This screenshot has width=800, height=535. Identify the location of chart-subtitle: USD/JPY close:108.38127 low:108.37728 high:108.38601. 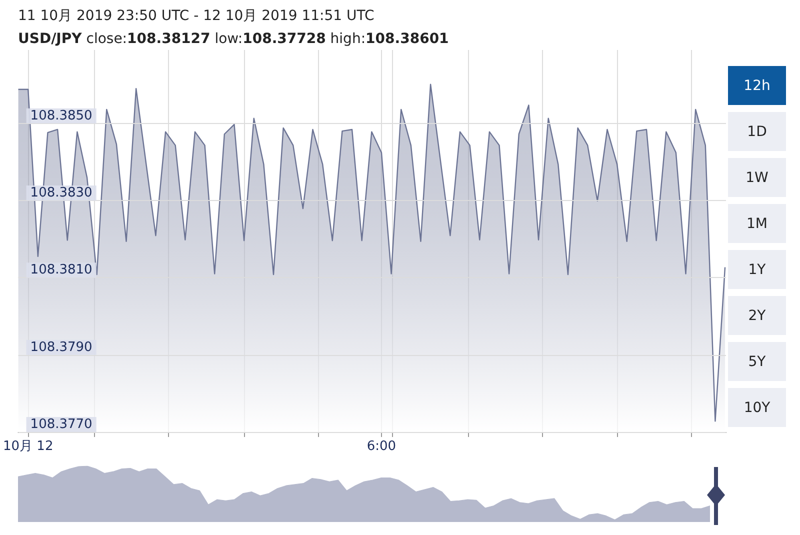
(234, 39).